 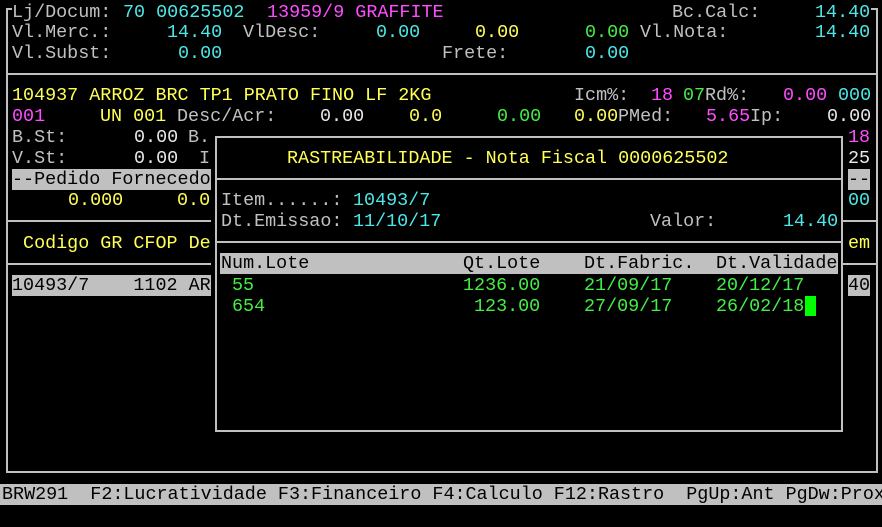 I want to click on ip-value: 0.00, so click(x=849, y=116).